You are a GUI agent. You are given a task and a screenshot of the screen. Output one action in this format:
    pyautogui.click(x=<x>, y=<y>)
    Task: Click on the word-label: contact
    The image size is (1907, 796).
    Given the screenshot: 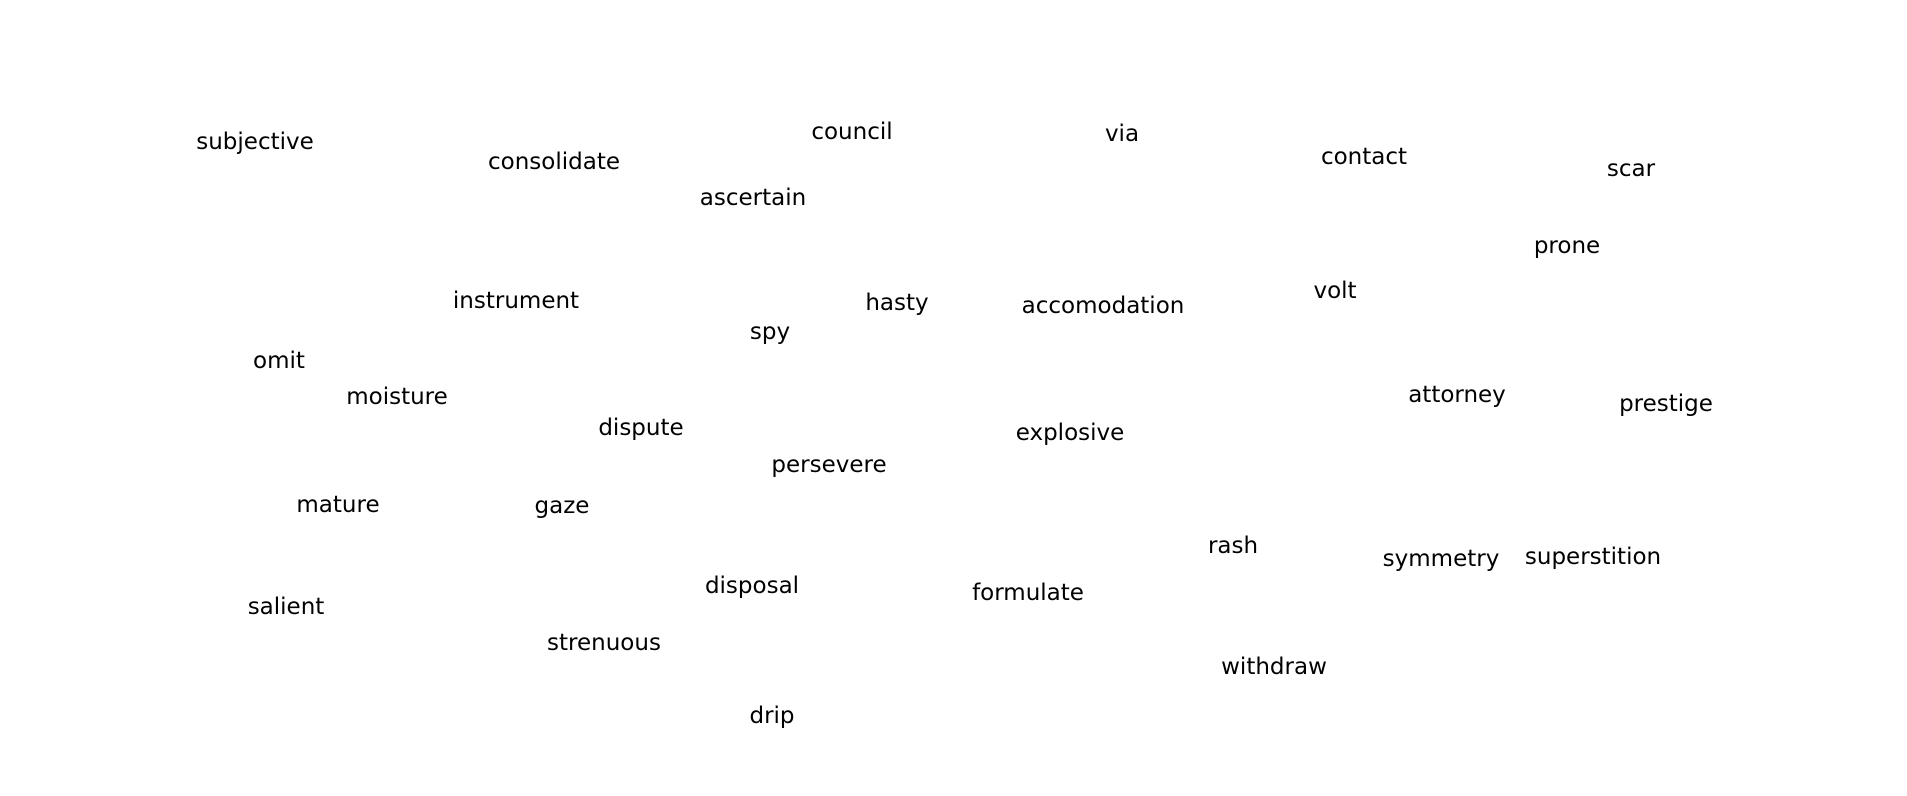 What is the action you would take?
    pyautogui.click(x=1364, y=157)
    